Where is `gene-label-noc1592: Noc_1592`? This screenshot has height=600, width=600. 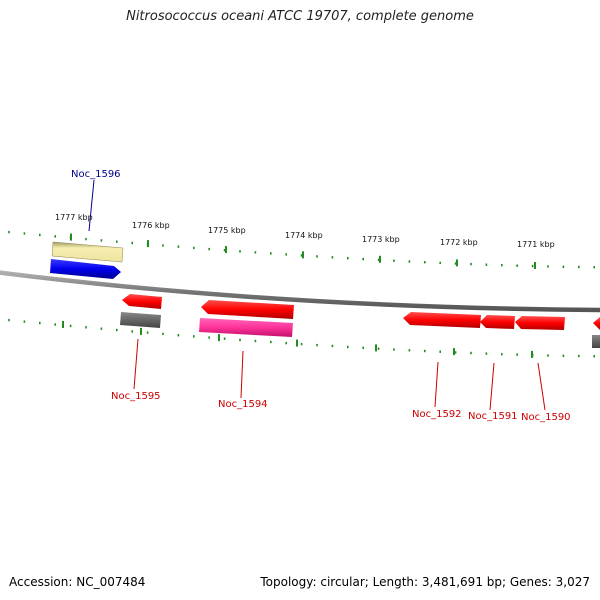
gene-label-noc1592: Noc_1592 is located at coordinates (437, 414).